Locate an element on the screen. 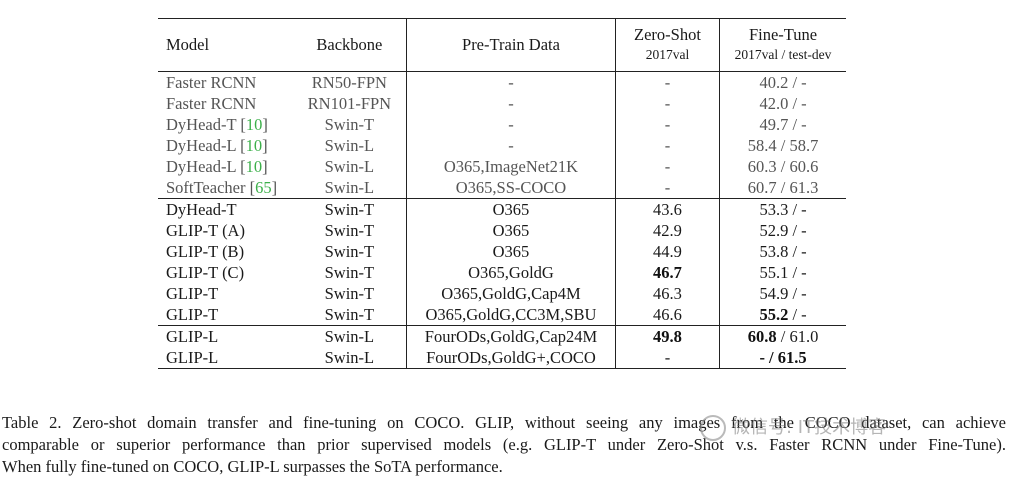  table-row: DyHead-L [10] Swin-L - - 58.4 / 58.7 is located at coordinates (502, 145).